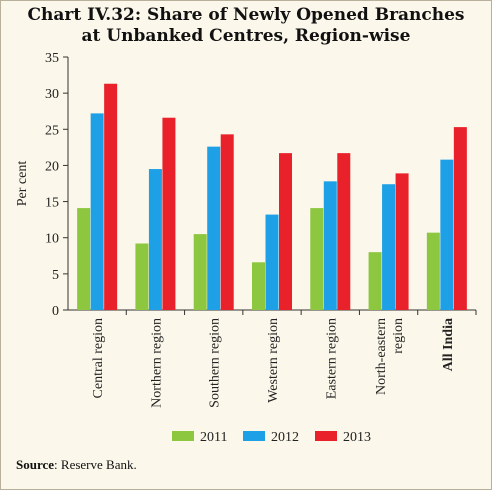 The height and width of the screenshot is (490, 492). I want to click on legend-swatch-2013, so click(326, 436).